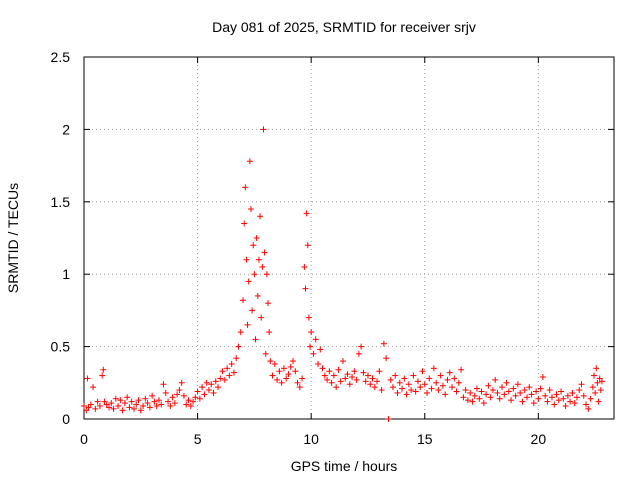 Image resolution: width=640 pixels, height=480 pixels. What do you see at coordinates (311, 439) in the screenshot?
I see `x-tick-label: 10` at bounding box center [311, 439].